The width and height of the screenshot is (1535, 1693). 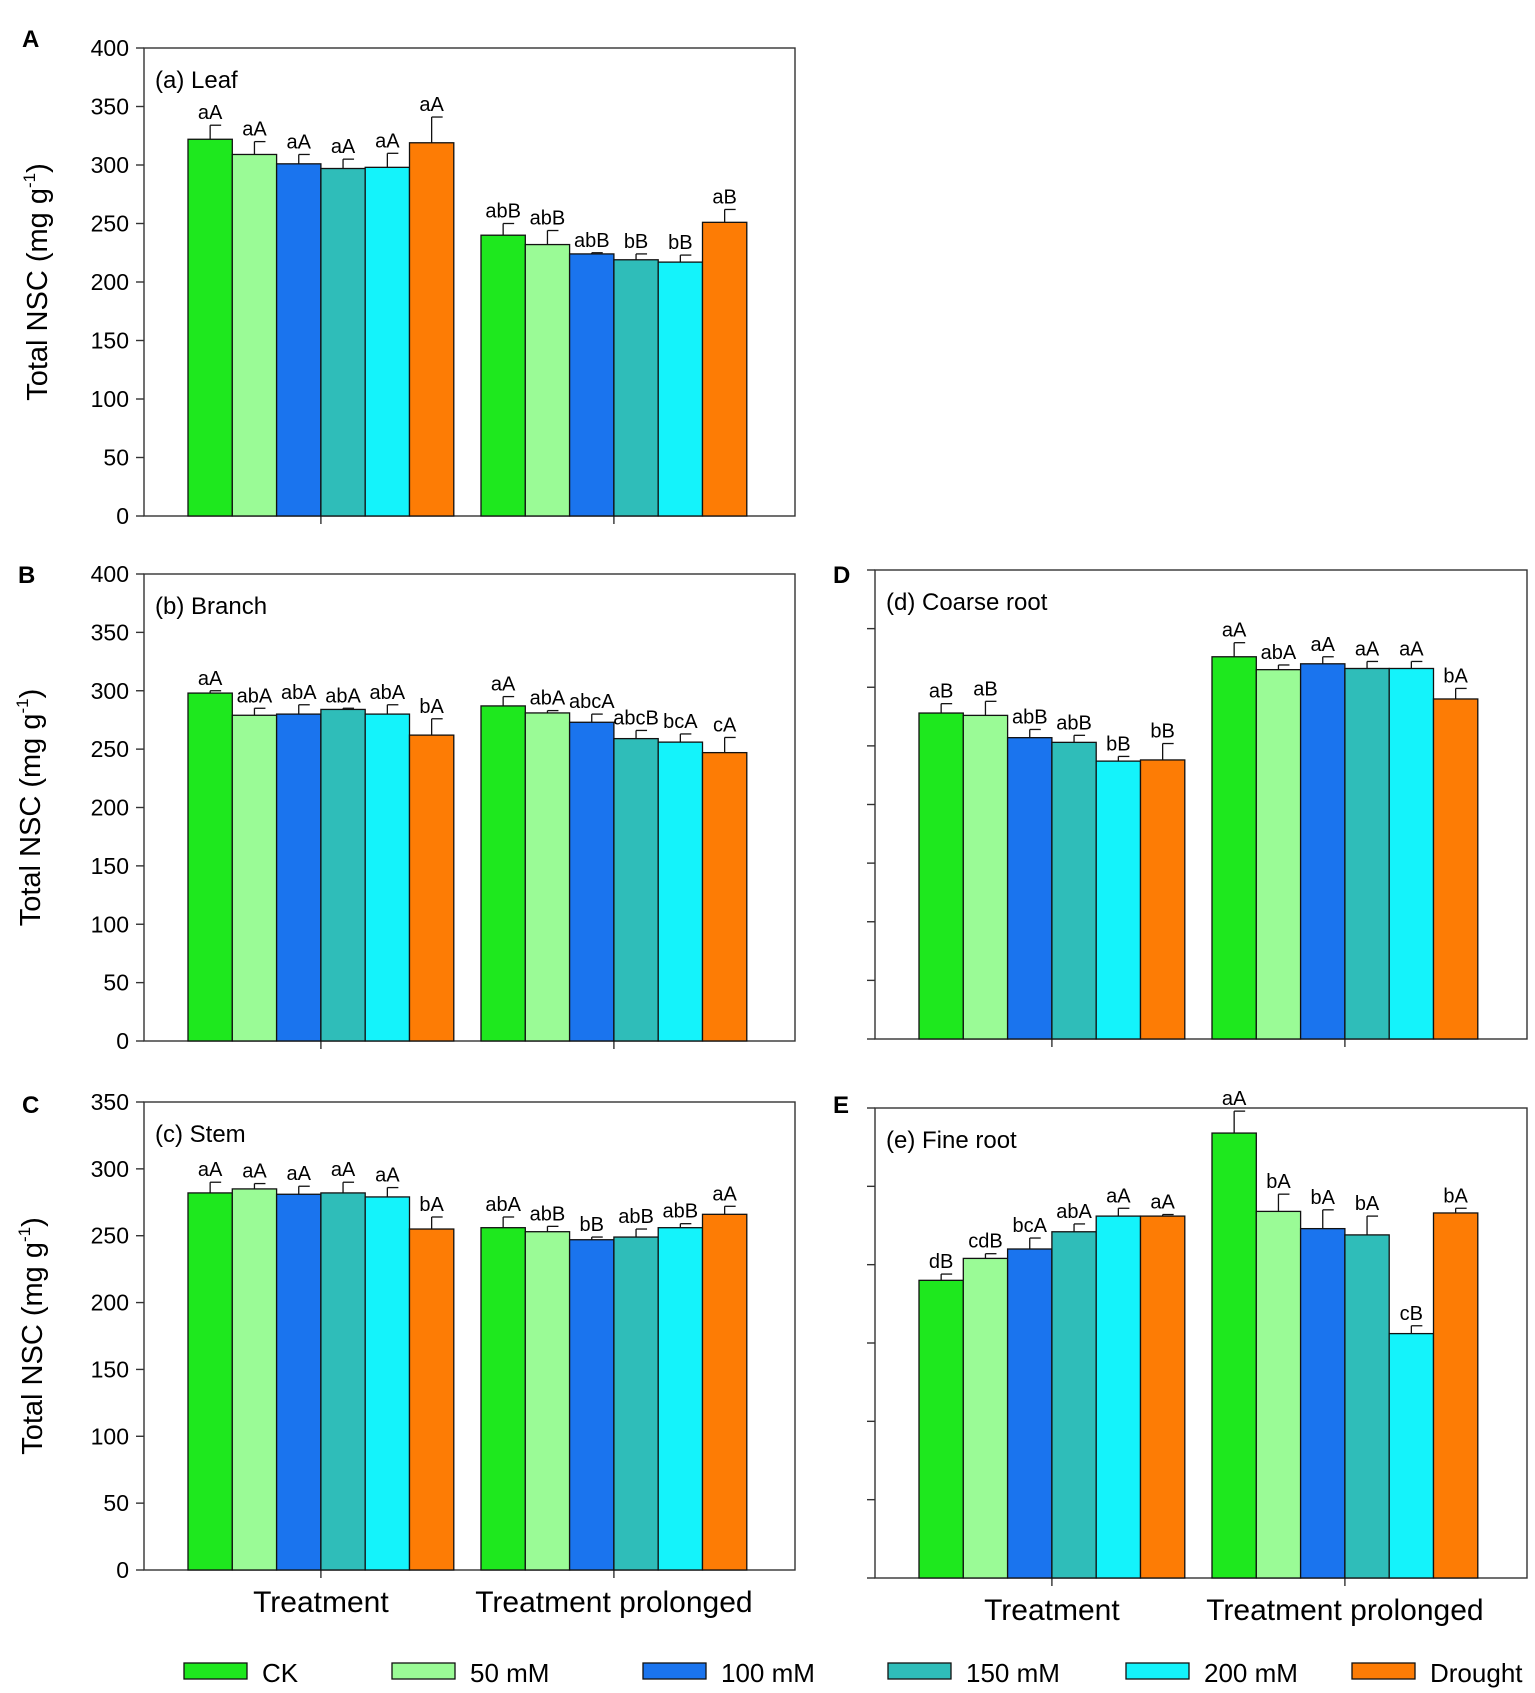 What do you see at coordinates (1251, 1673) in the screenshot?
I see `legend-label: 200 mM` at bounding box center [1251, 1673].